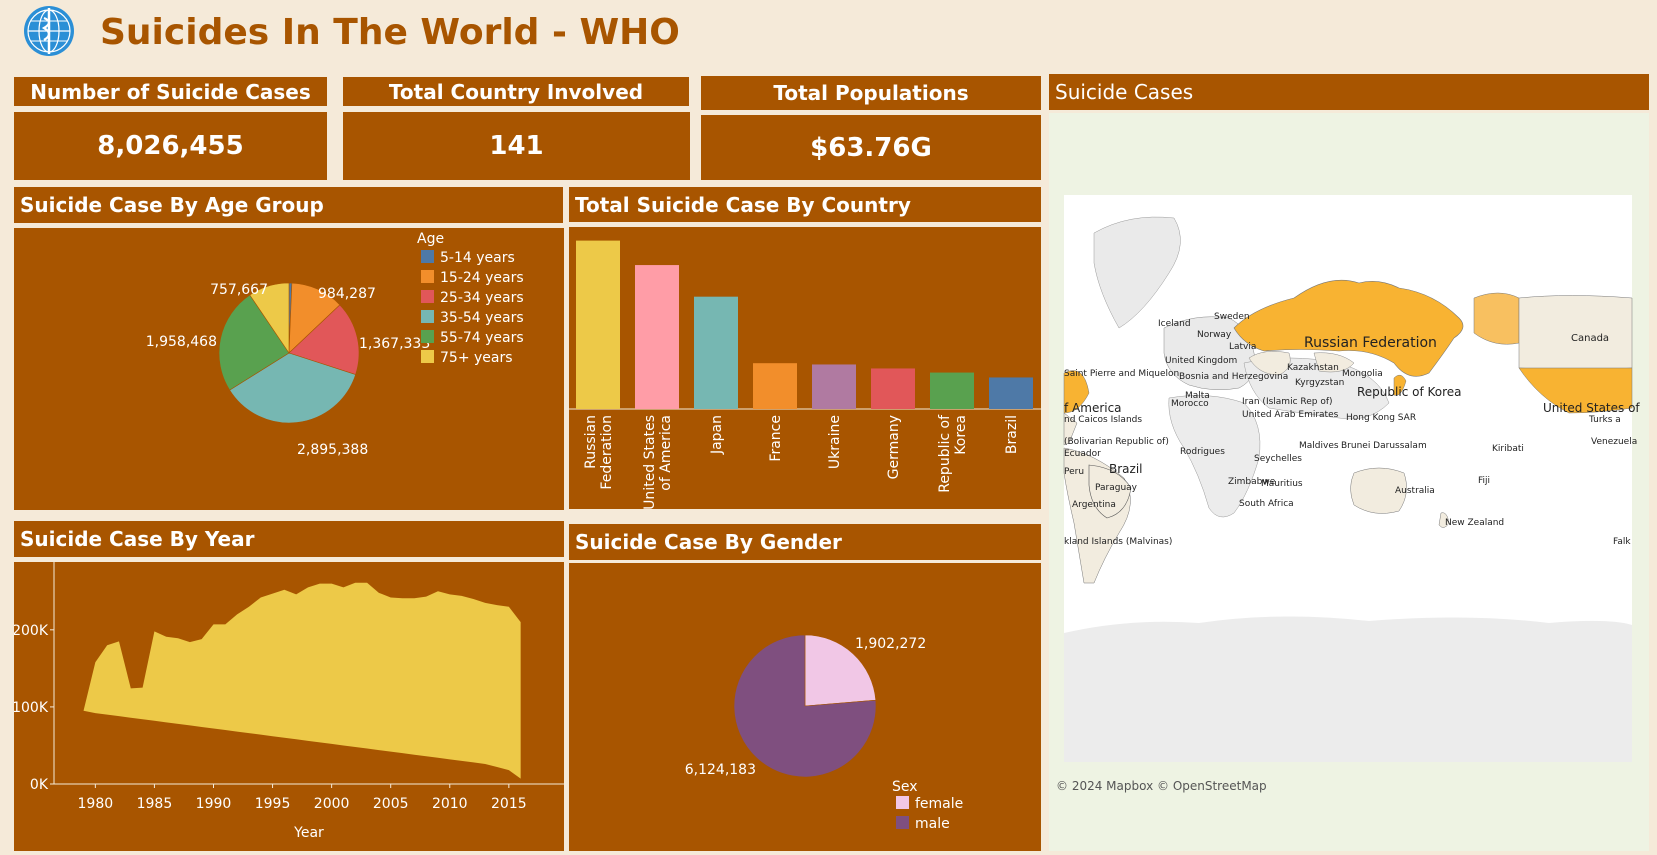 The width and height of the screenshot is (1657, 855). What do you see at coordinates (932, 824) in the screenshot?
I see `gender-legend-label: male` at bounding box center [932, 824].